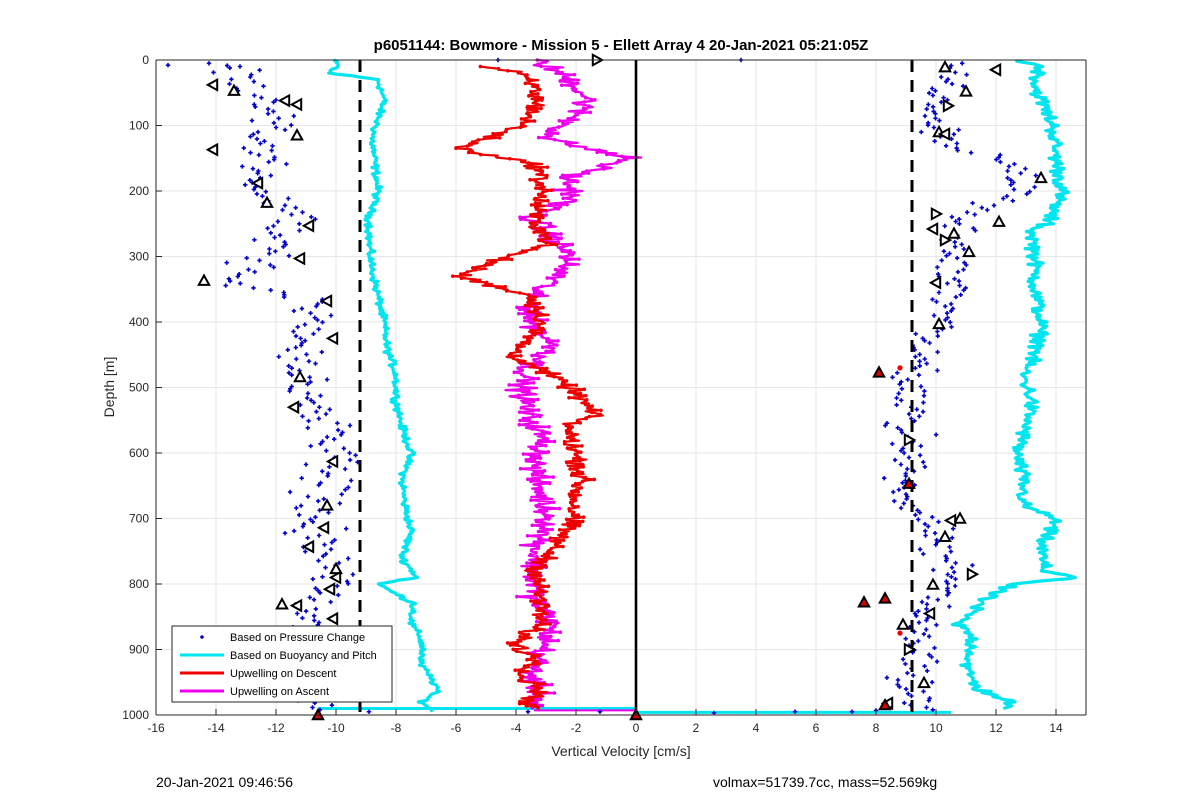  I want to click on x-tick-label: -2, so click(576, 728).